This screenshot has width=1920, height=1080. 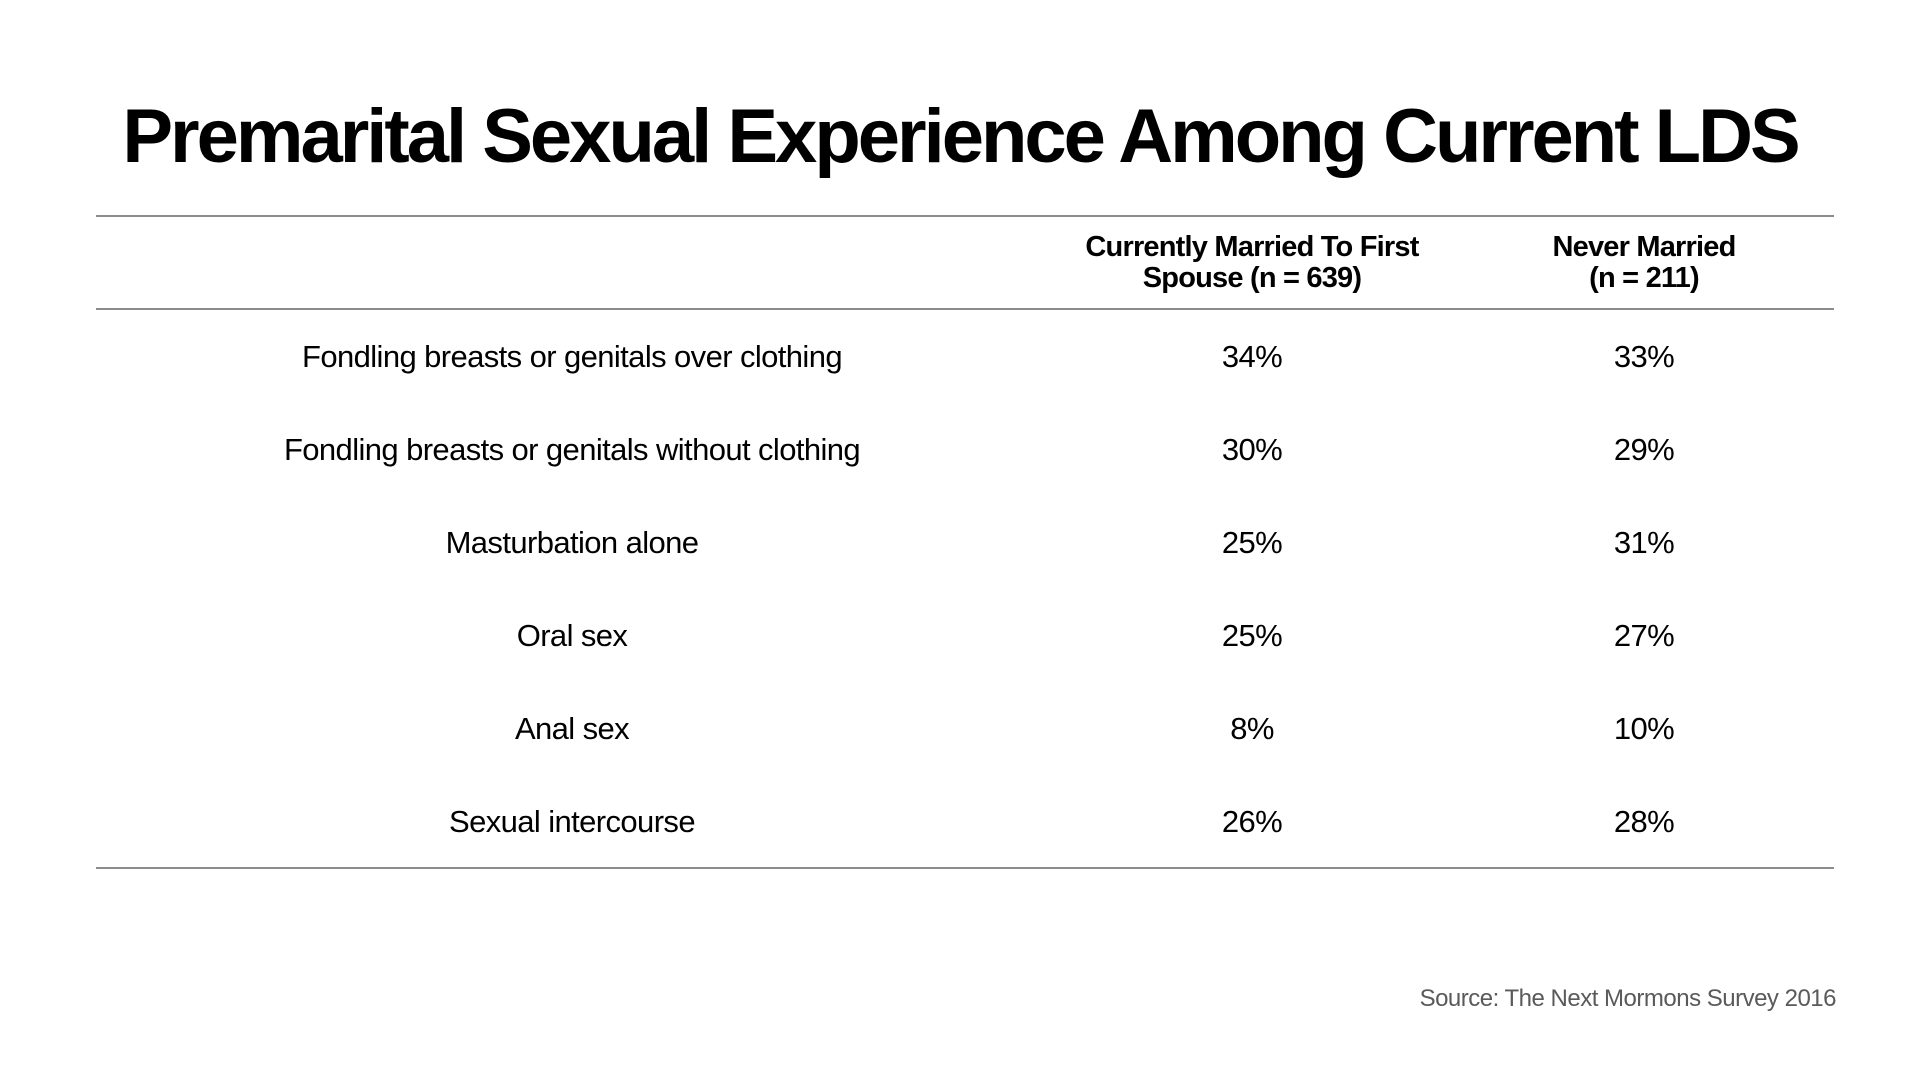 What do you see at coordinates (965, 635) in the screenshot?
I see `table-row: Oral sex 25% 27%` at bounding box center [965, 635].